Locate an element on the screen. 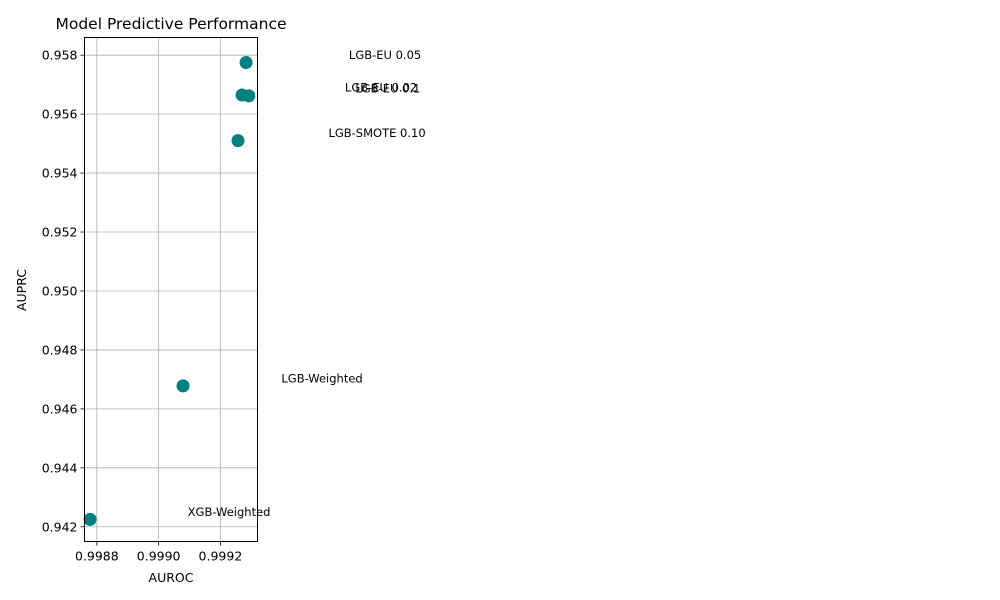 The width and height of the screenshot is (1000, 600). grid-lines is located at coordinates (171, 289).